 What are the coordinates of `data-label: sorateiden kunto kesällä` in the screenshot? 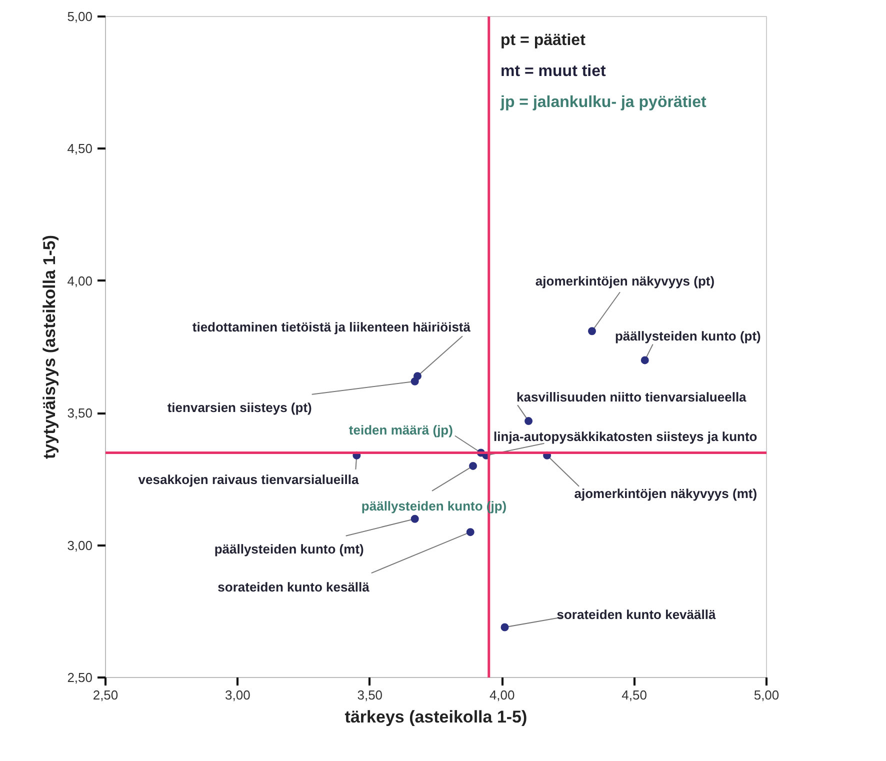 It's located at (294, 587).